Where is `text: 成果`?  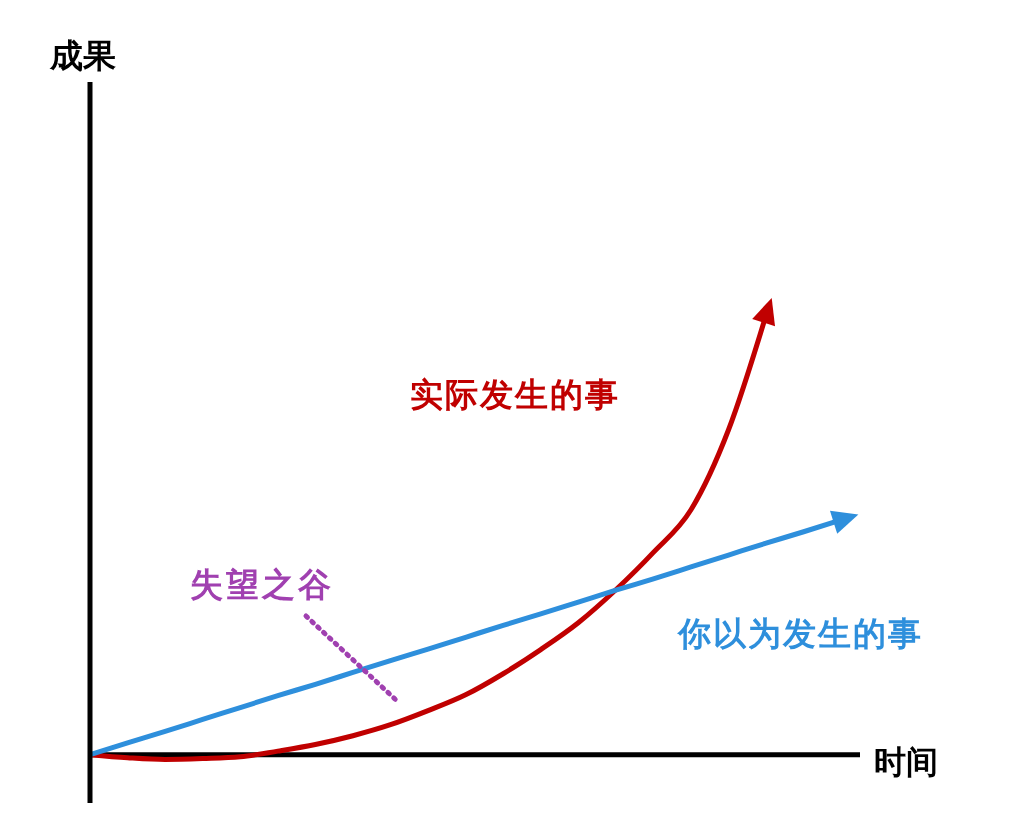 text: 成果 is located at coordinates (83, 56).